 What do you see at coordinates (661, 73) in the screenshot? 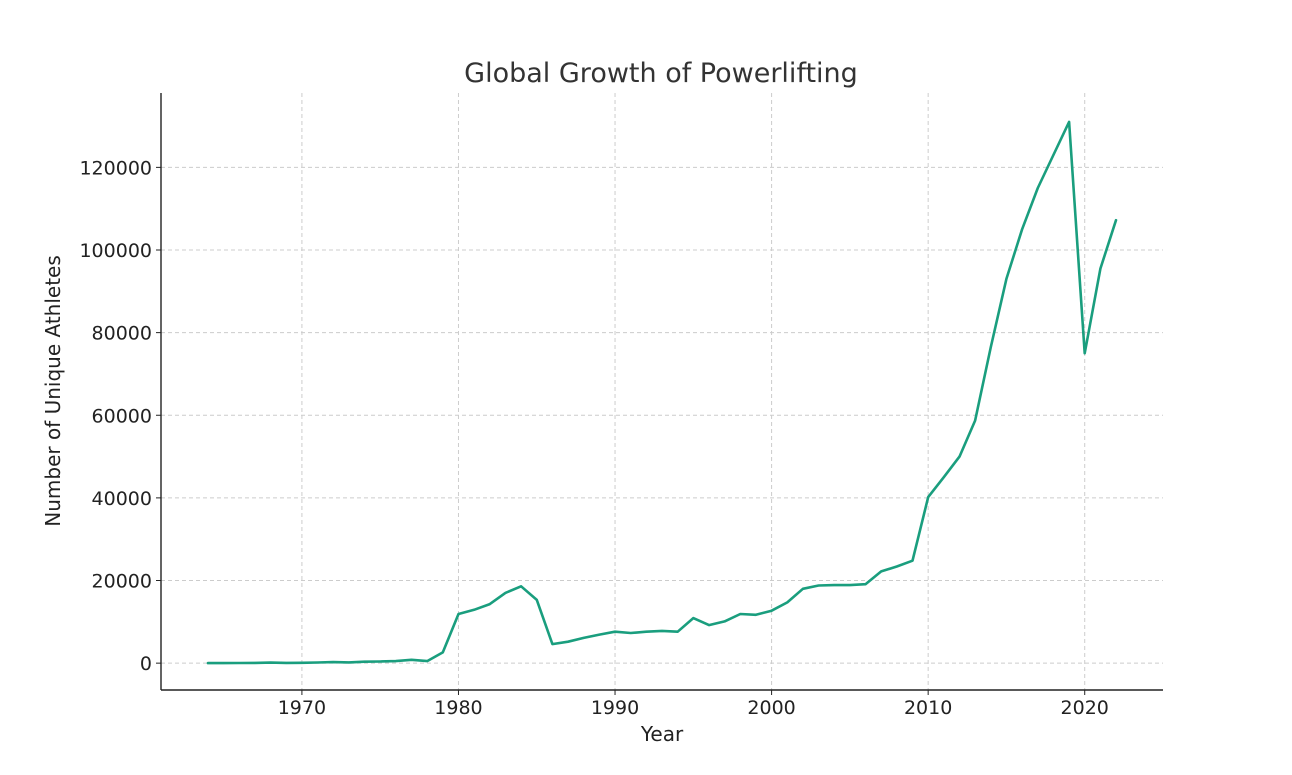
I see `chart-title: Global Growth of Powerlifting` at bounding box center [661, 73].